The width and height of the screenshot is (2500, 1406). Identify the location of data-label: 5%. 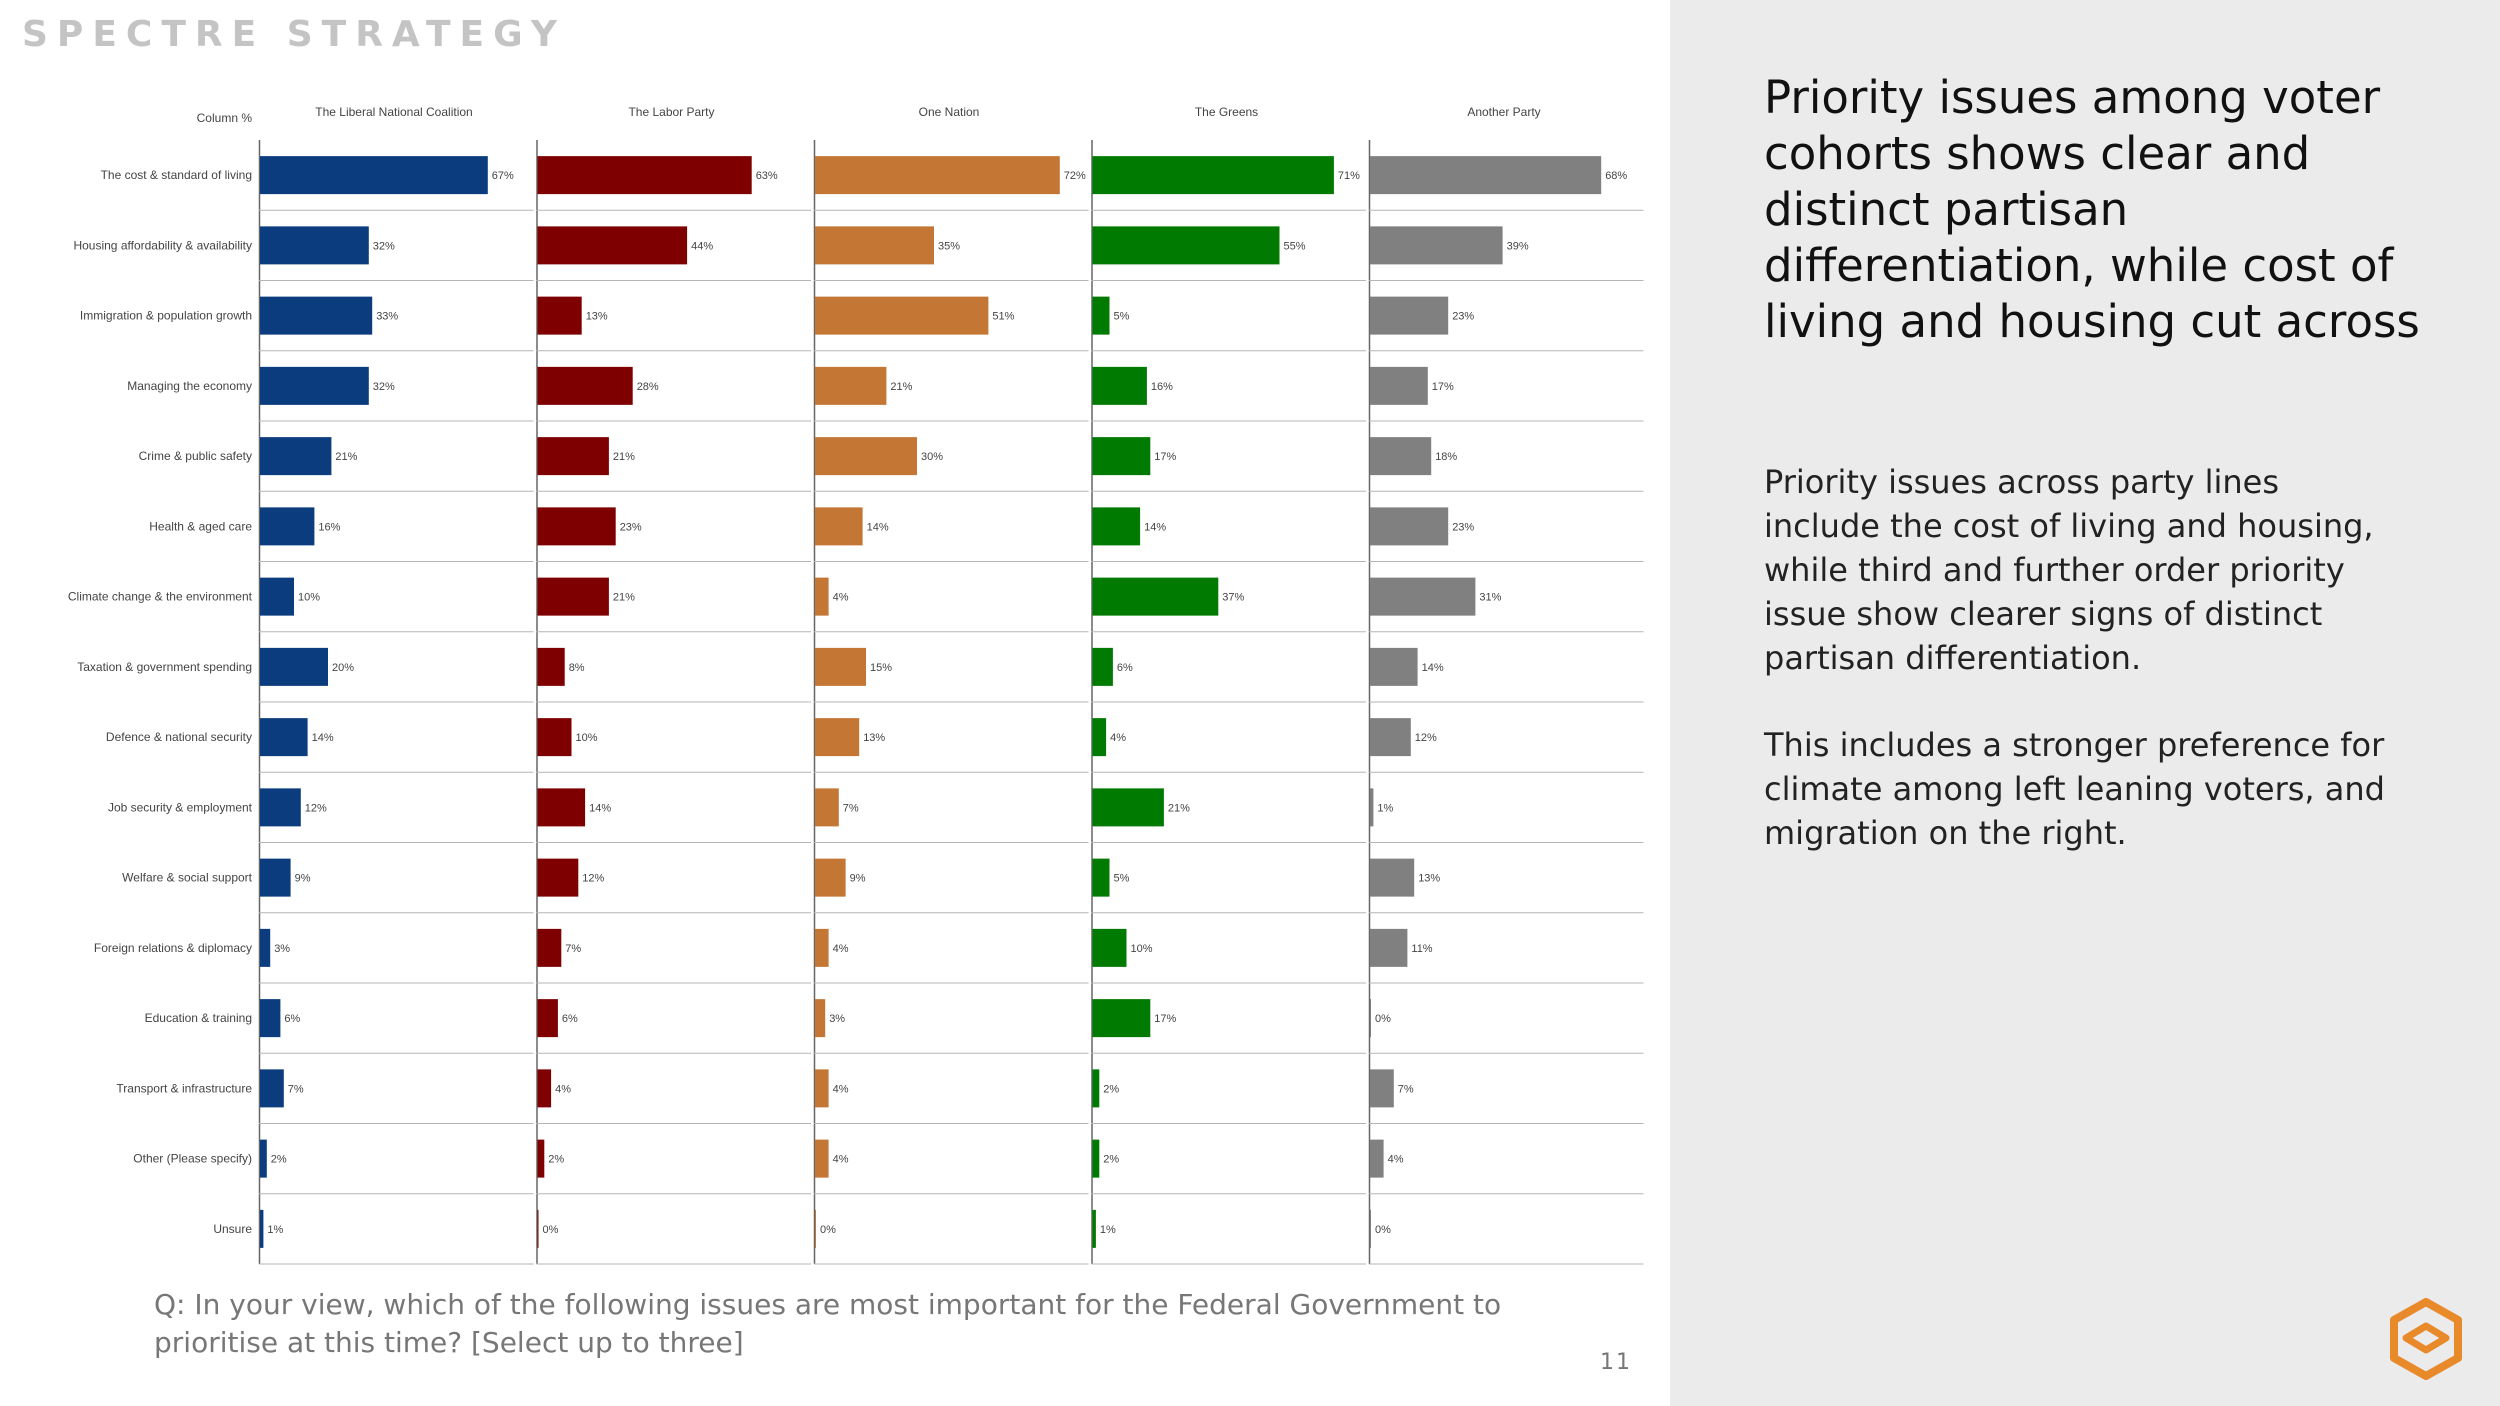
(1122, 317).